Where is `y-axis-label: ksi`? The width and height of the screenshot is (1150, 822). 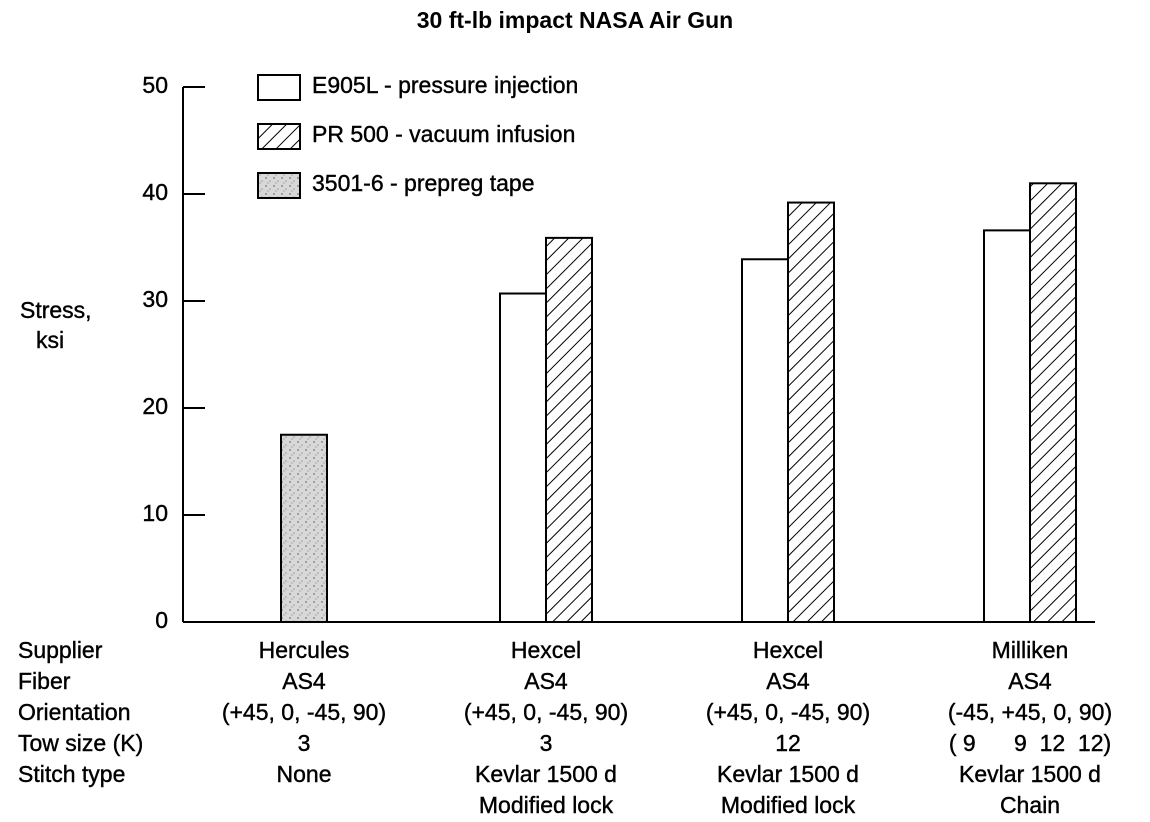
y-axis-label: ksi is located at coordinates (50, 340).